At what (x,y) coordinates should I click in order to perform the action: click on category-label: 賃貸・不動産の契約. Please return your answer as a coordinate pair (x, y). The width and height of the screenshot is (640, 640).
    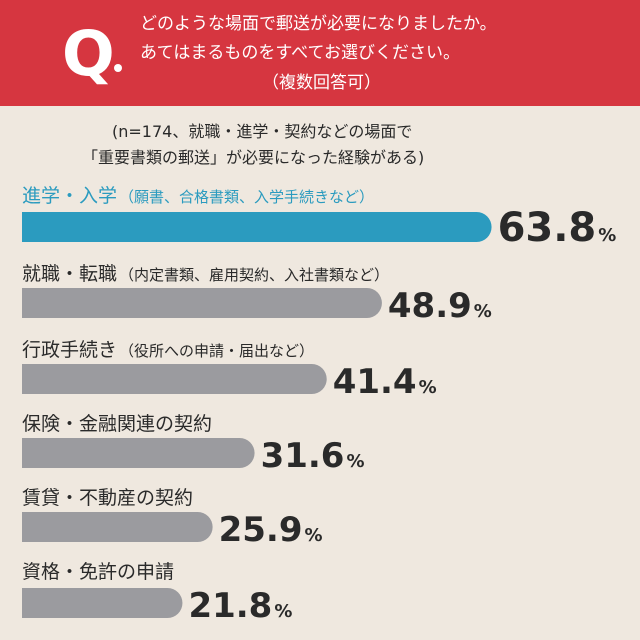
    Looking at the image, I should click on (107, 498).